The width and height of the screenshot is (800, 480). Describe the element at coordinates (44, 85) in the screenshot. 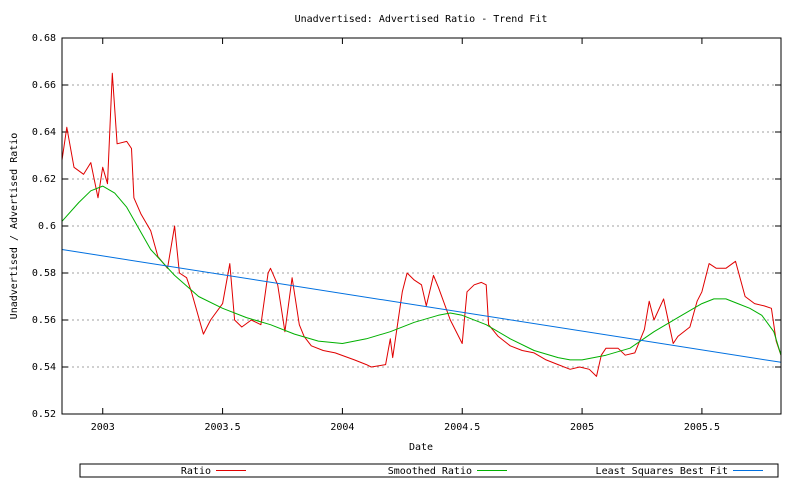

I see `y-tick-label: 0.66` at that location.